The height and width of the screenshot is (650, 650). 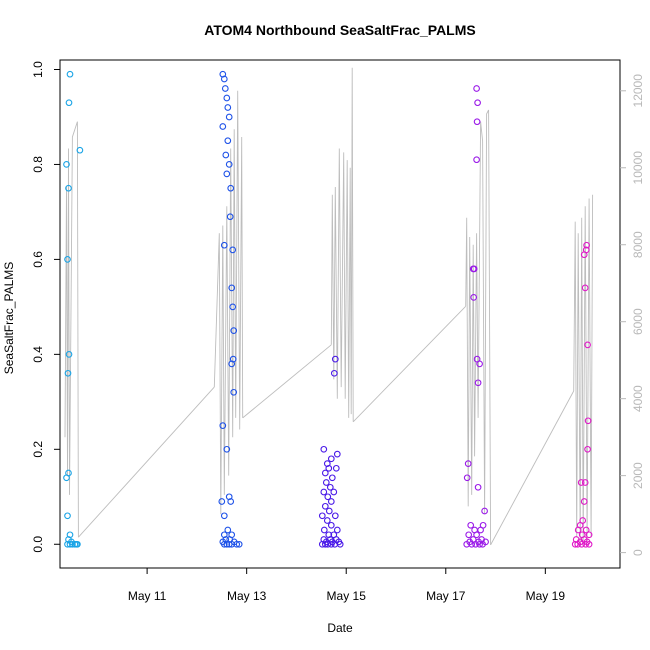 What do you see at coordinates (38, 259) in the screenshot?
I see `y-tick-label: 0.6` at bounding box center [38, 259].